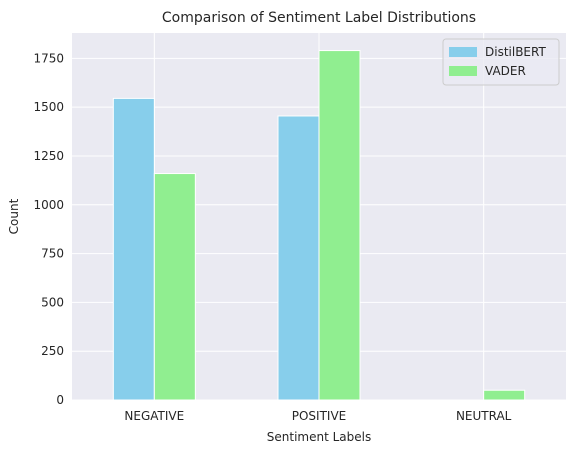  What do you see at coordinates (48, 107) in the screenshot?
I see `y-tick-label: 1500` at bounding box center [48, 107].